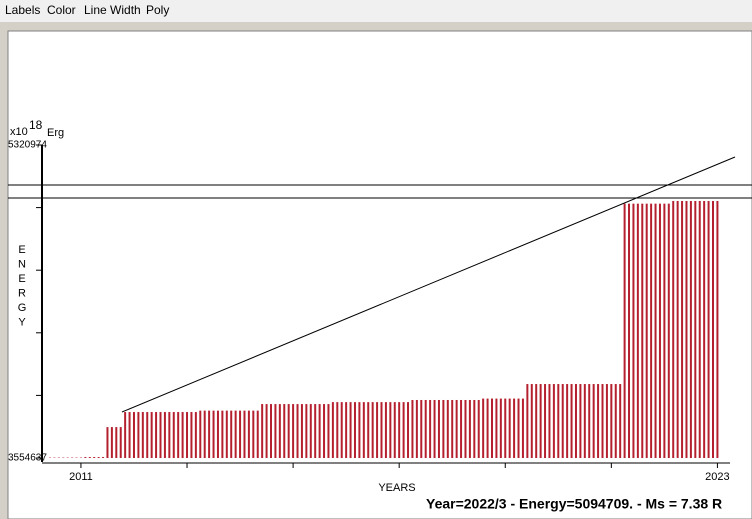  I want to click on x-tick-label: 2011, so click(81, 477).